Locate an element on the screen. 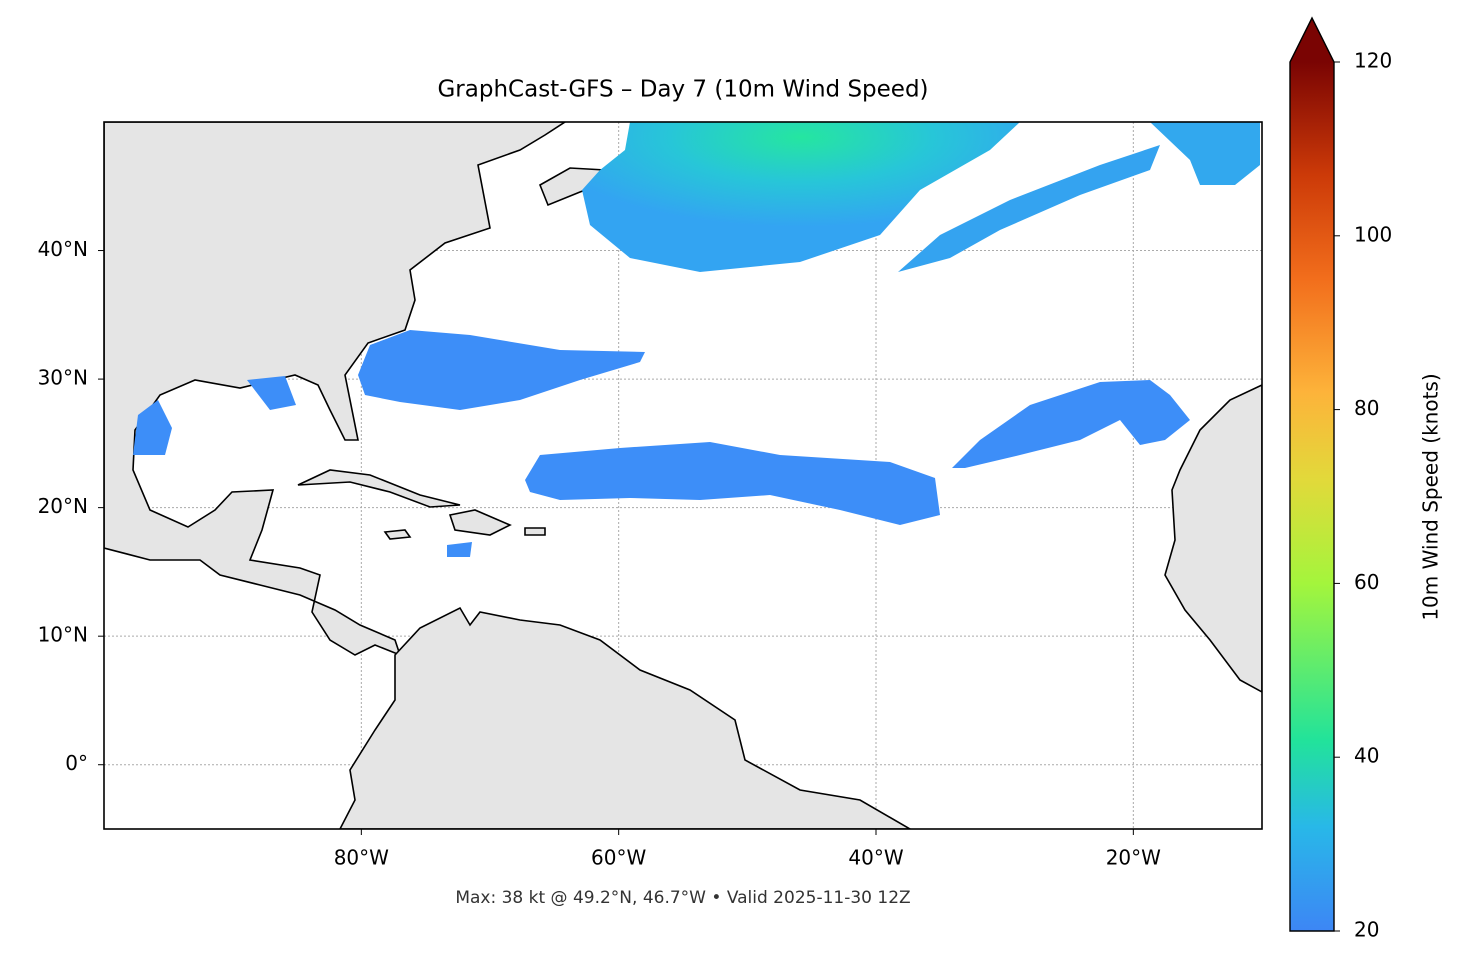 This screenshot has height=969, width=1466. colorbar-frame is located at coordinates (1312, 474).